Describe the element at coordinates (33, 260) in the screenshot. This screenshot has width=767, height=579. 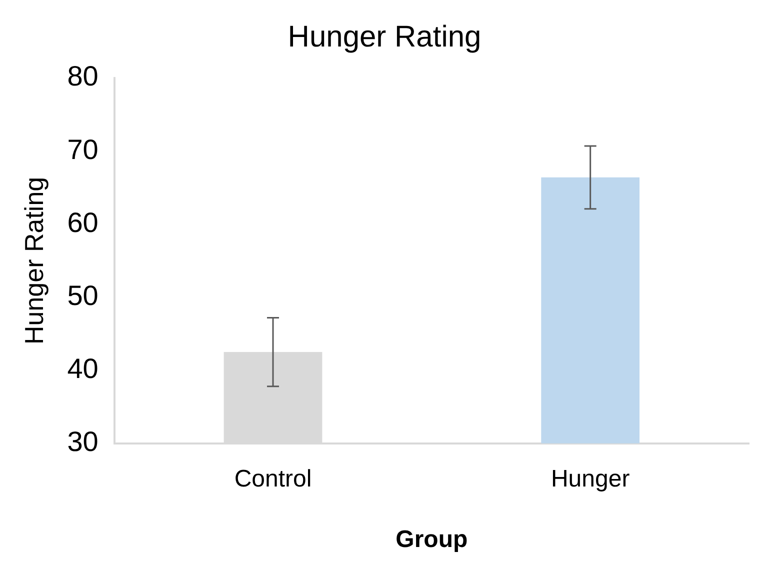
I see `y-axis-title: Hunger Rating` at that location.